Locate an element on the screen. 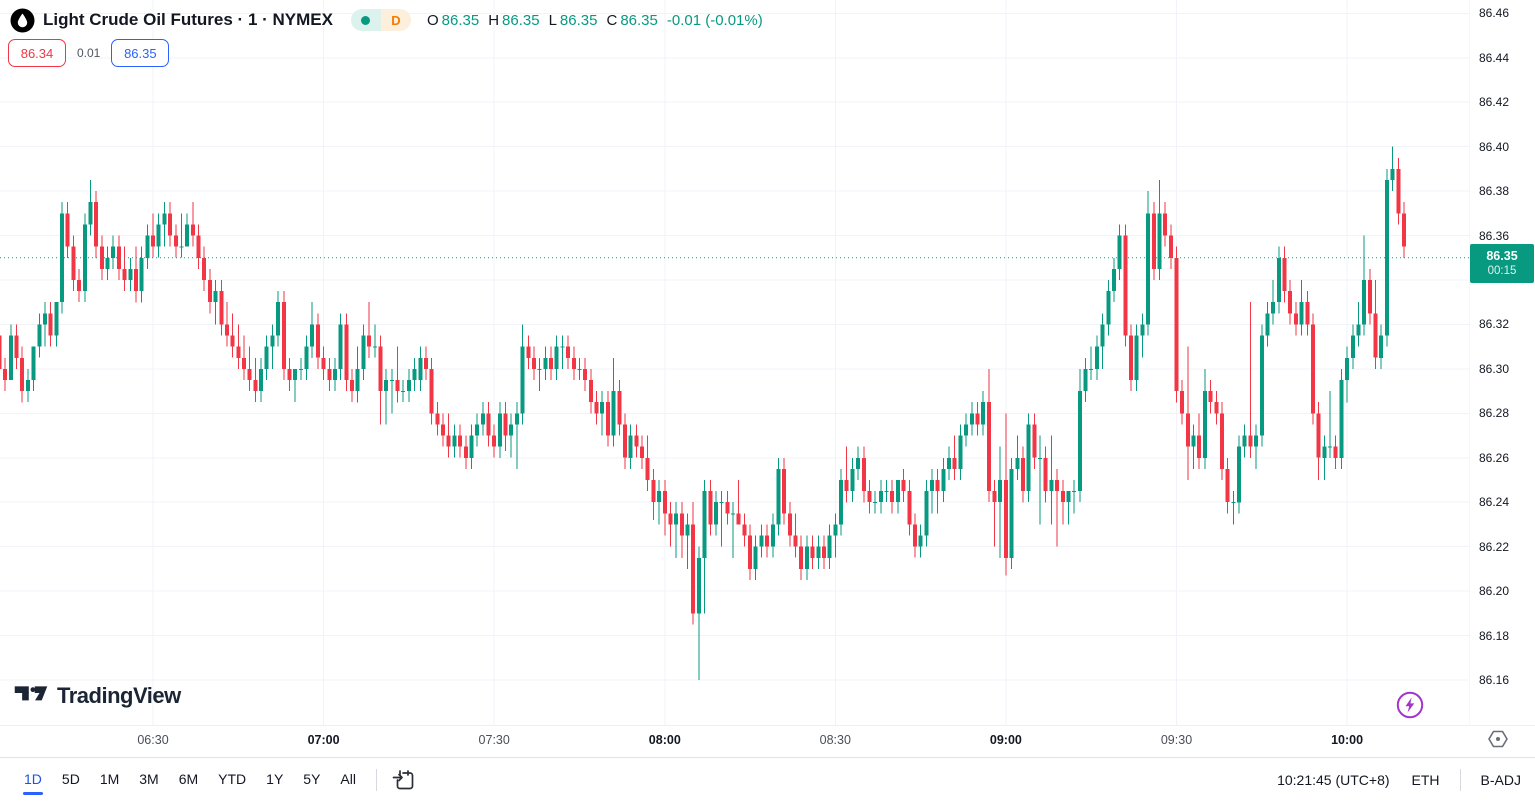 This screenshot has height=802, width=1535. range-tab-5y: 5Y is located at coordinates (312, 778).